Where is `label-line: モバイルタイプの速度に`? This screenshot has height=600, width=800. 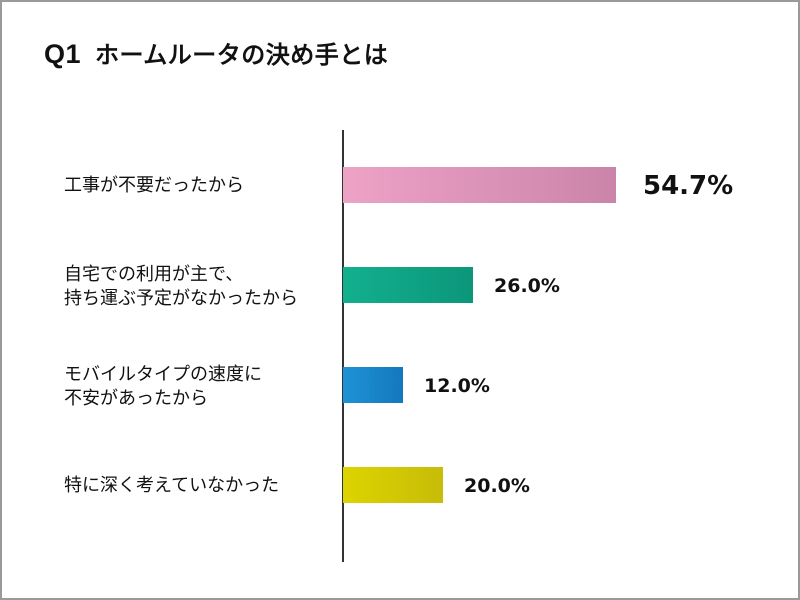
label-line: モバイルタイプの速度に is located at coordinates (163, 374).